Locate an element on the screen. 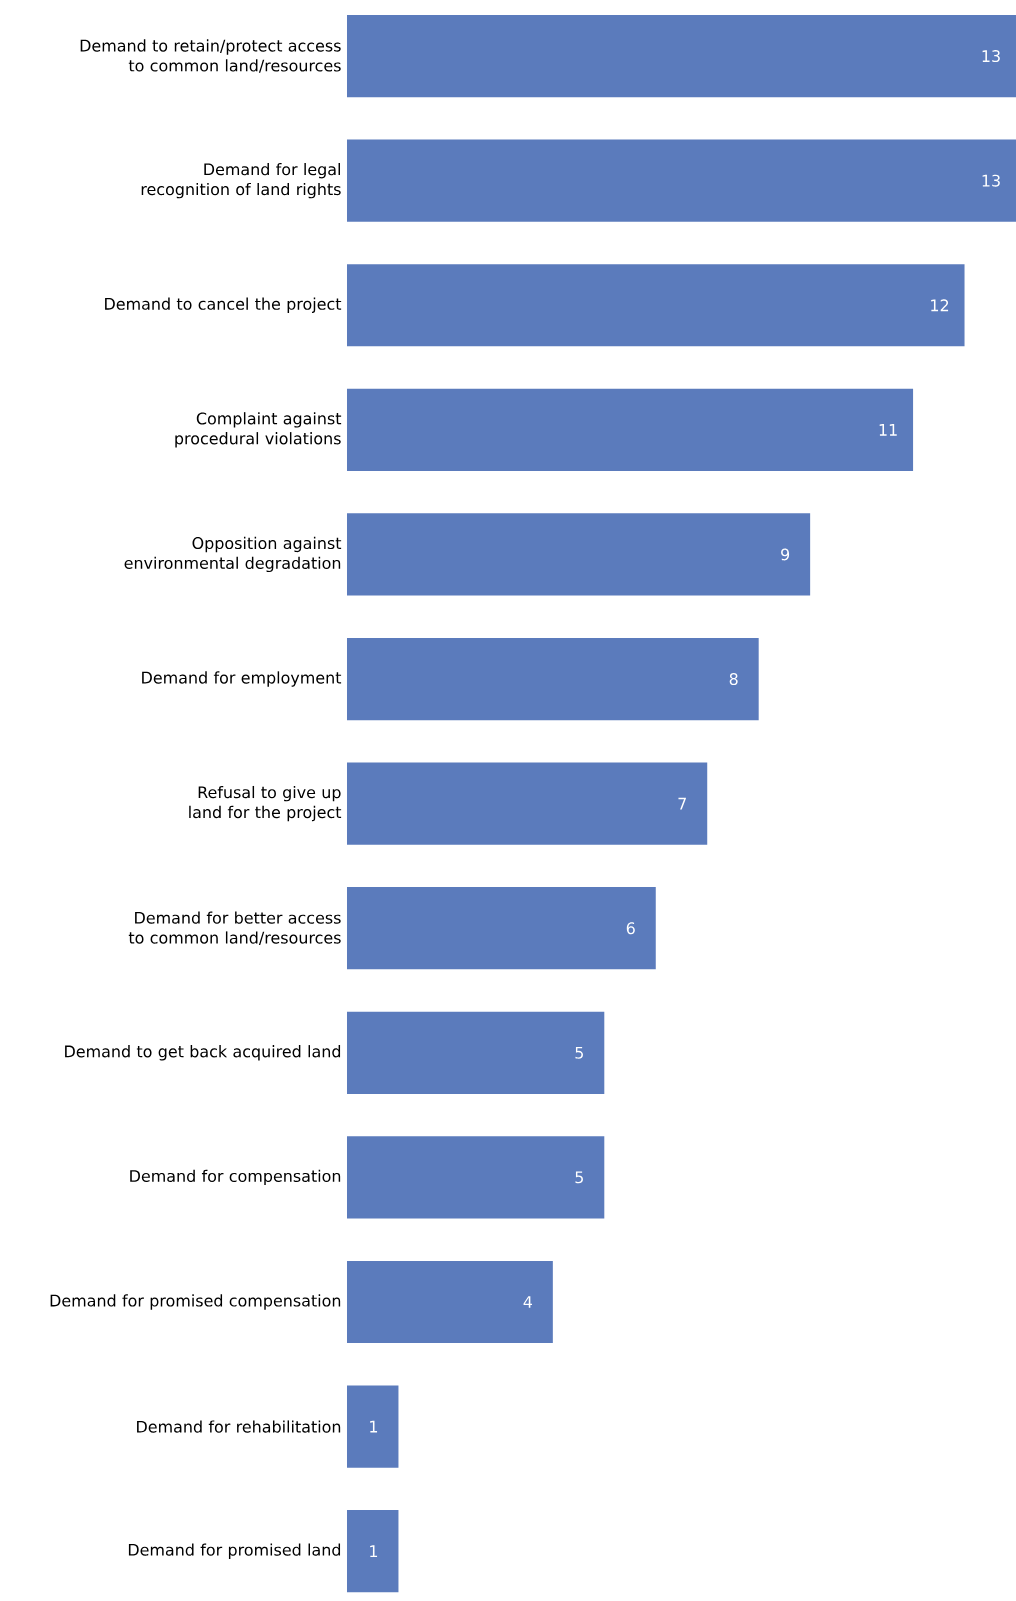  data-label: 7 is located at coordinates (682, 803).